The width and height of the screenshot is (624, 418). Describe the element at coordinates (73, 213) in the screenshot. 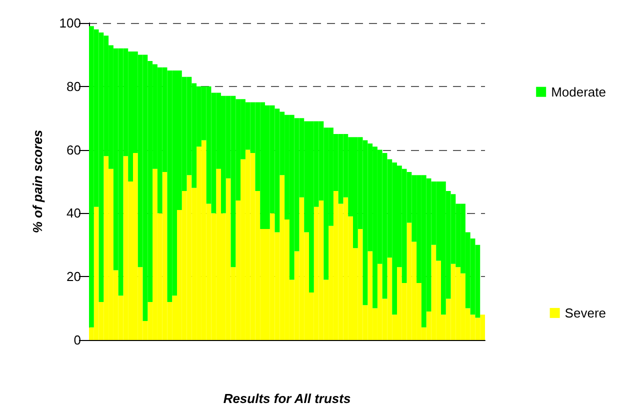

I see `y-tick-label: 40` at that location.